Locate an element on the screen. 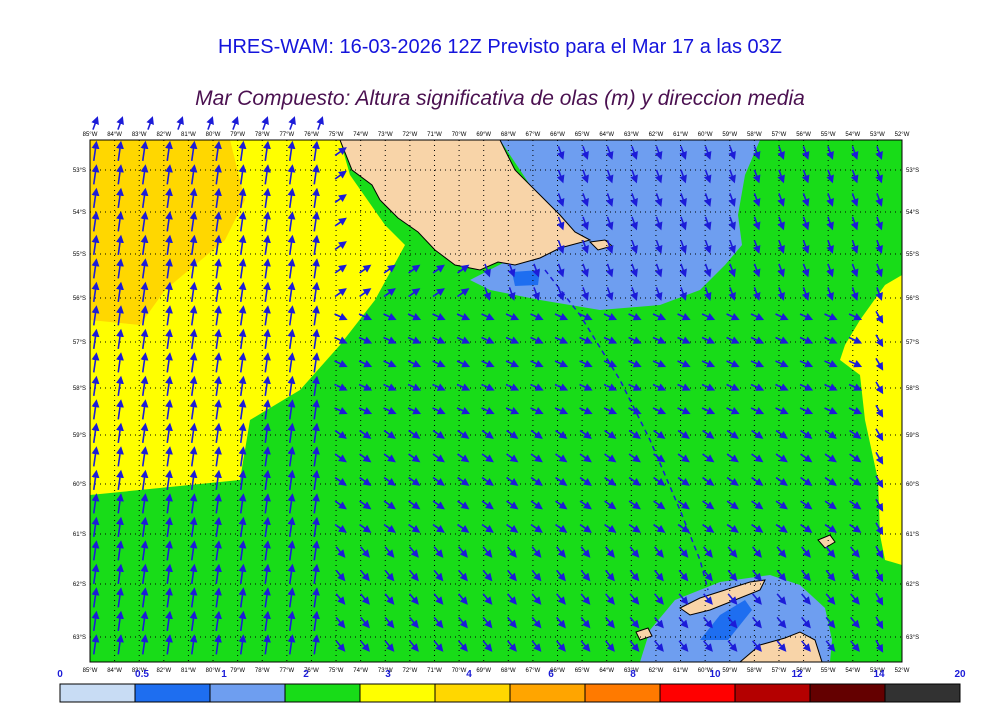  latitude-label: 63°S is located at coordinates (912, 638).